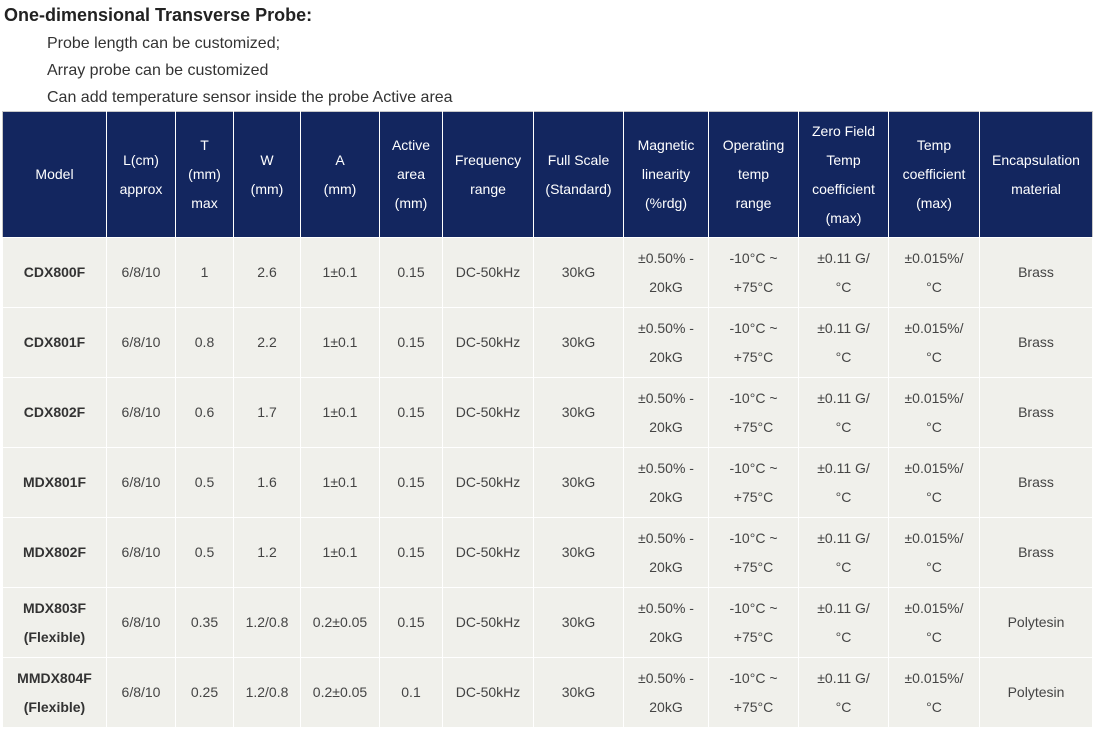  Describe the element at coordinates (54, 412) in the screenshot. I see `cell-model-line: CDX802F` at that location.